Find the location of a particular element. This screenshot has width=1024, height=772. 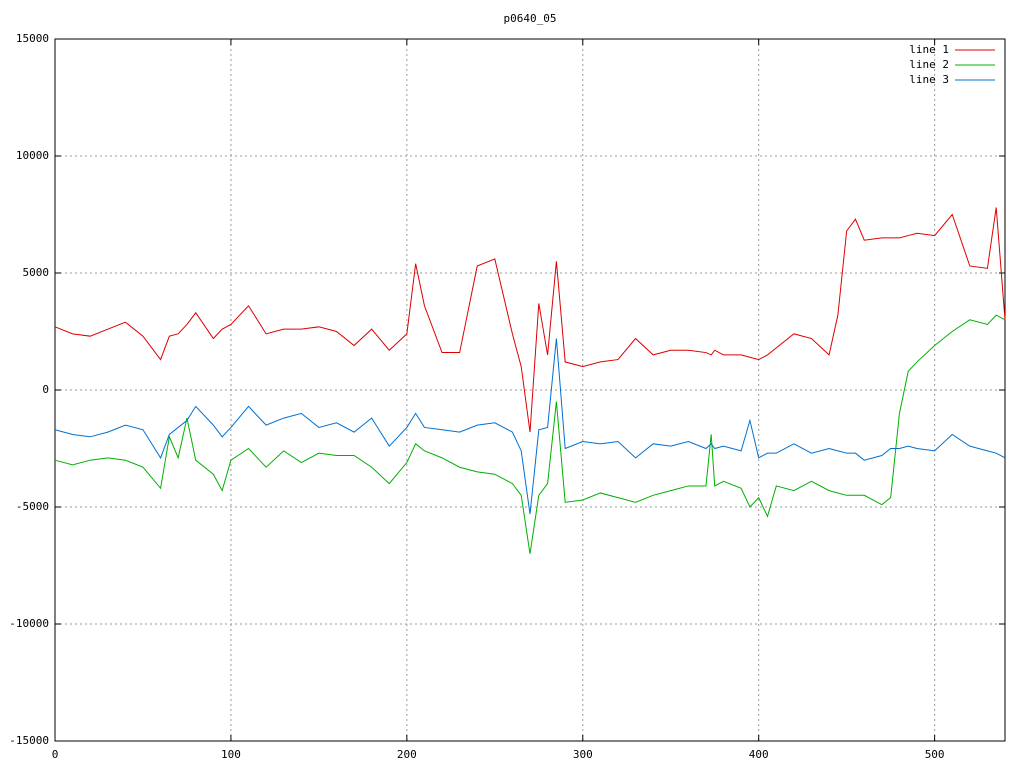

legend-label: line 1 is located at coordinates (929, 49).